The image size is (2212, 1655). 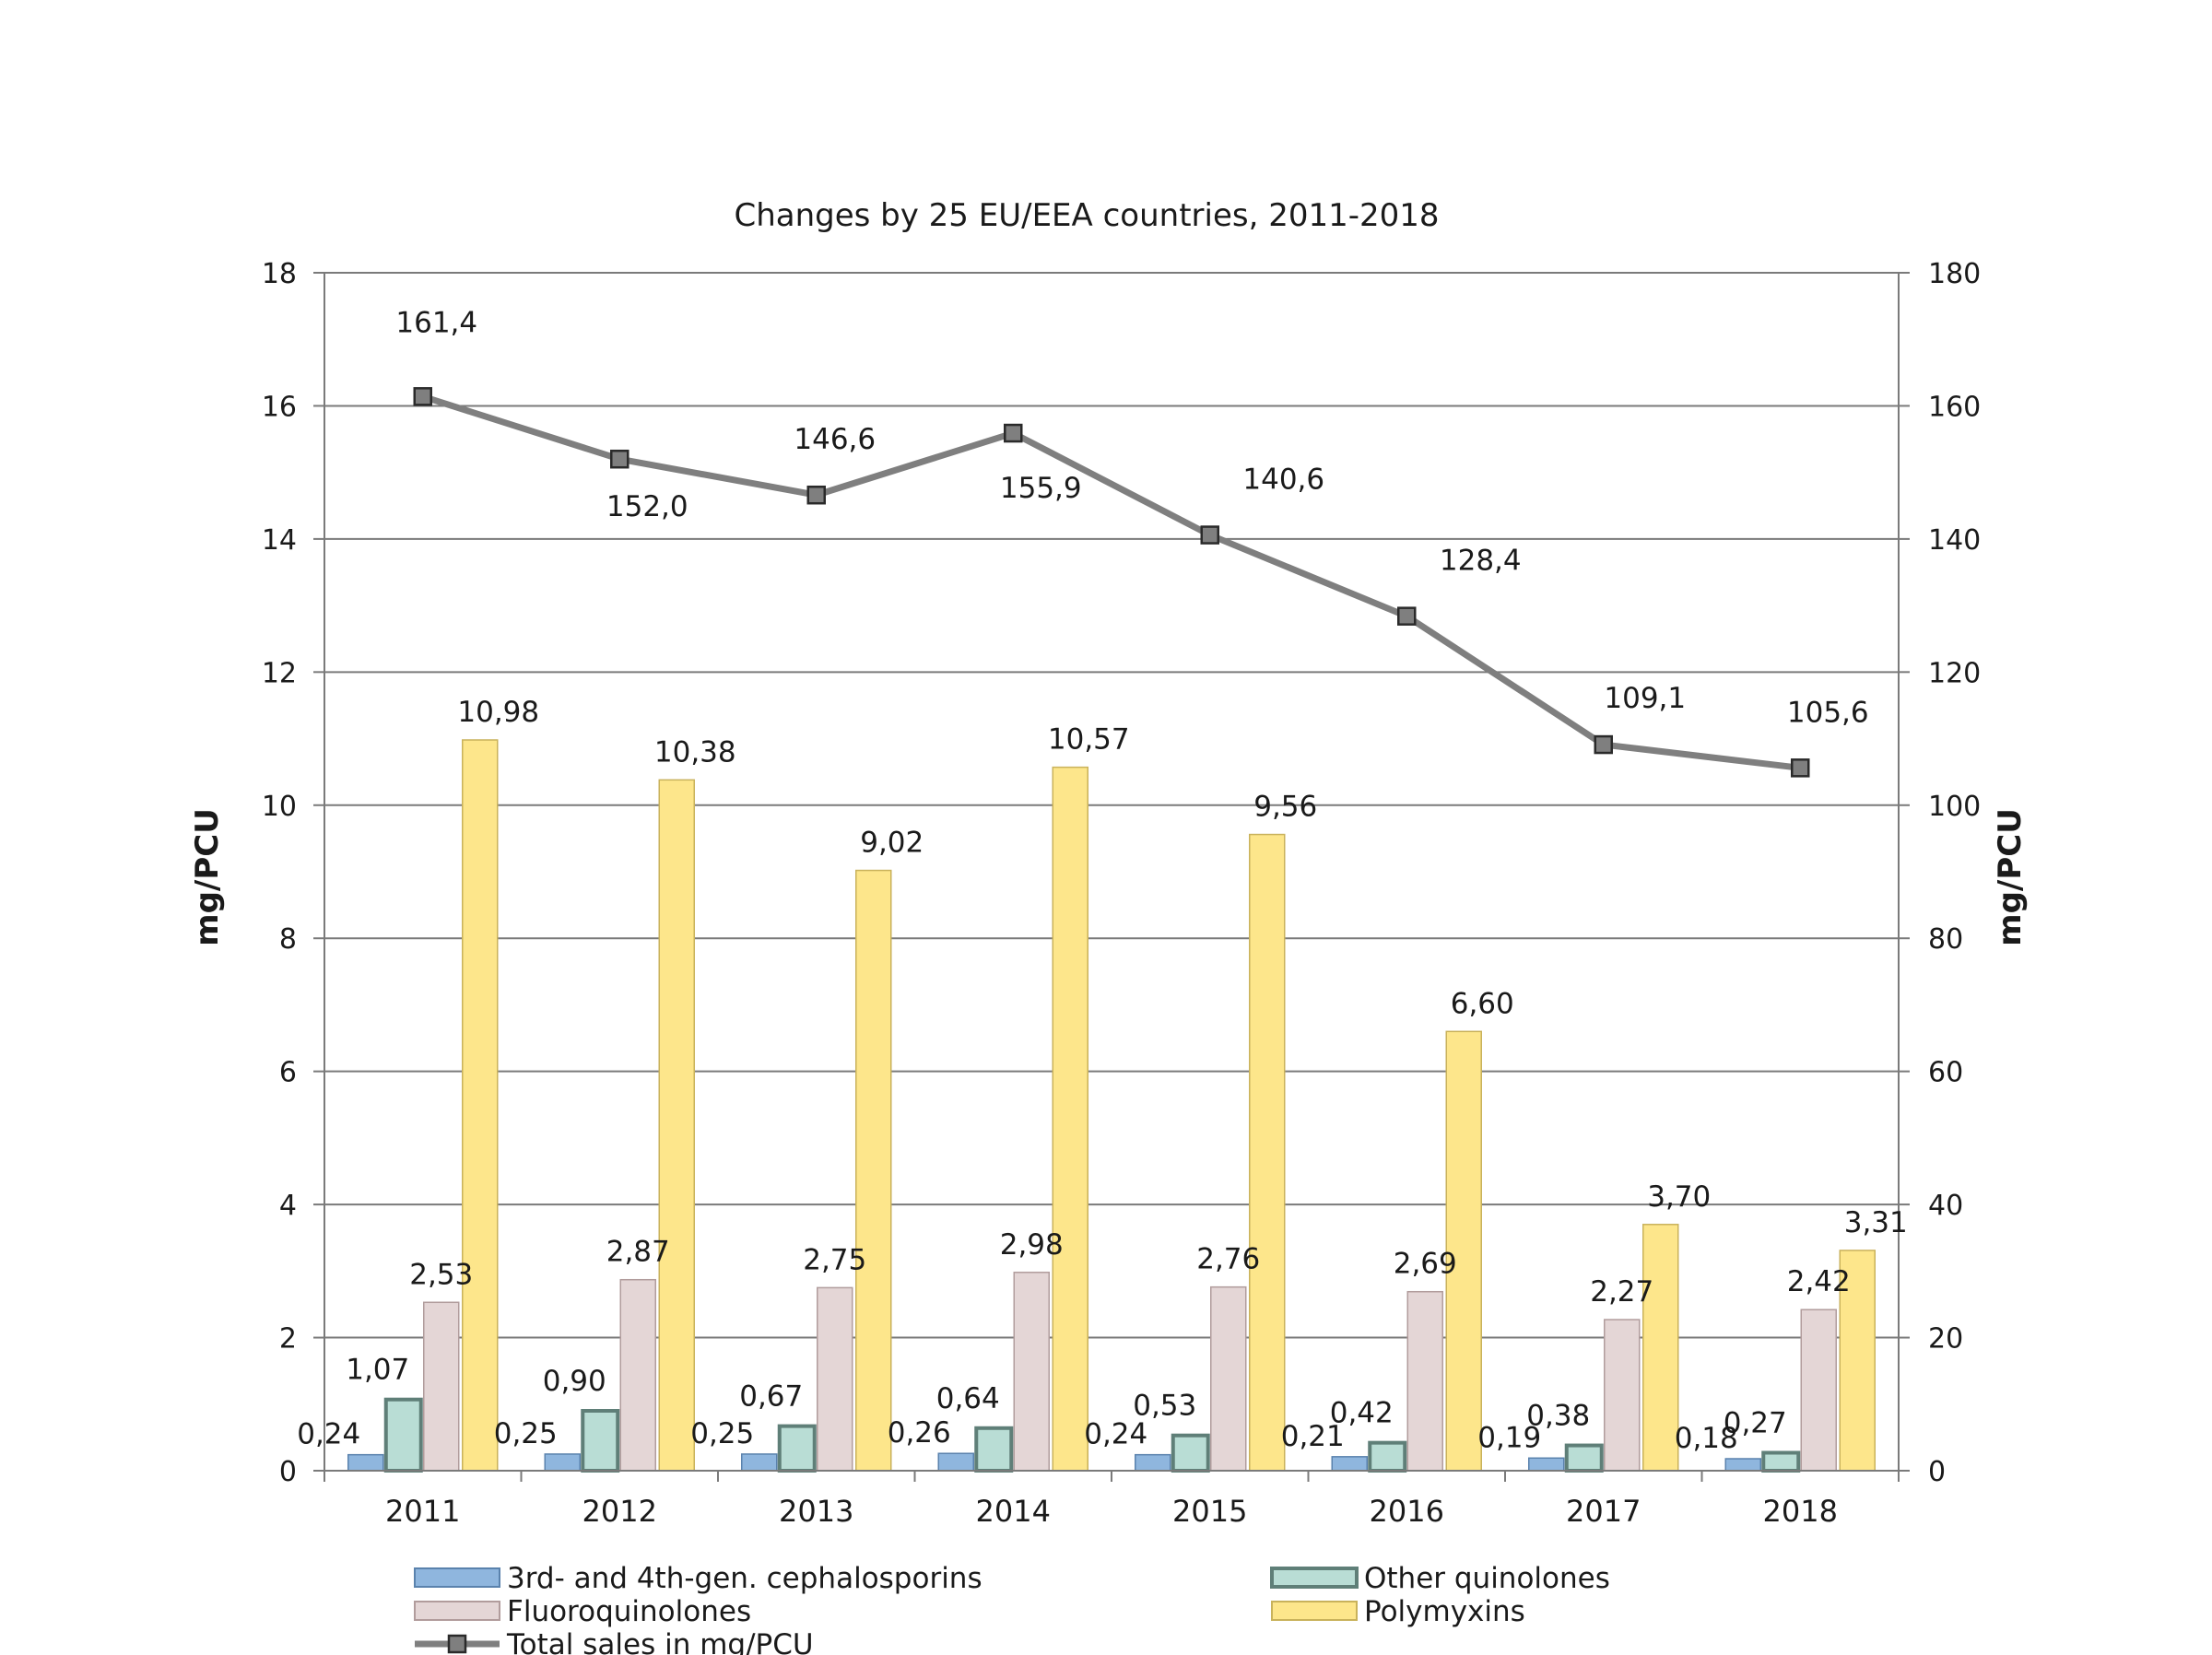 What do you see at coordinates (619, 1511) in the screenshot?
I see `x-tick-label: 2012` at bounding box center [619, 1511].